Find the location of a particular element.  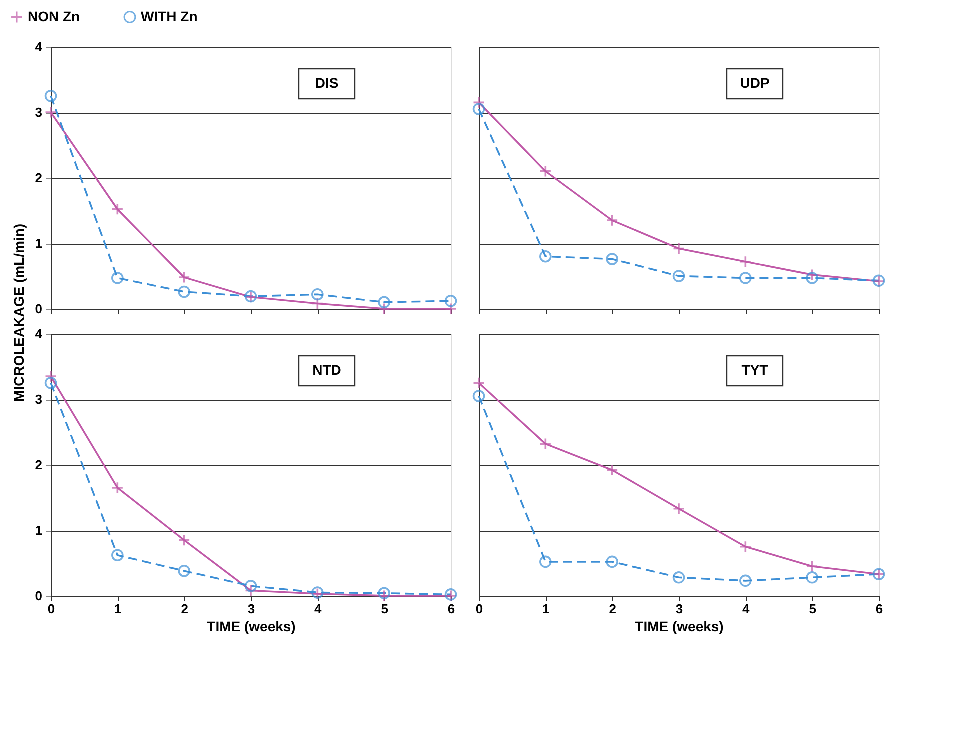

legend-label: WITH Zn is located at coordinates (169, 16).